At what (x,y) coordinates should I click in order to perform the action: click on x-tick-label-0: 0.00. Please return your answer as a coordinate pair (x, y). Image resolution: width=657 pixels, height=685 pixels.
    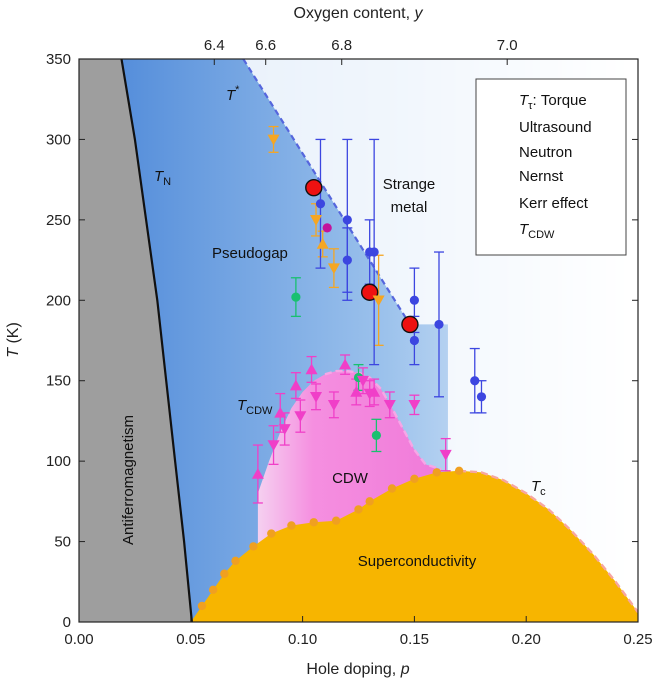
    Looking at the image, I should click on (78, 639).